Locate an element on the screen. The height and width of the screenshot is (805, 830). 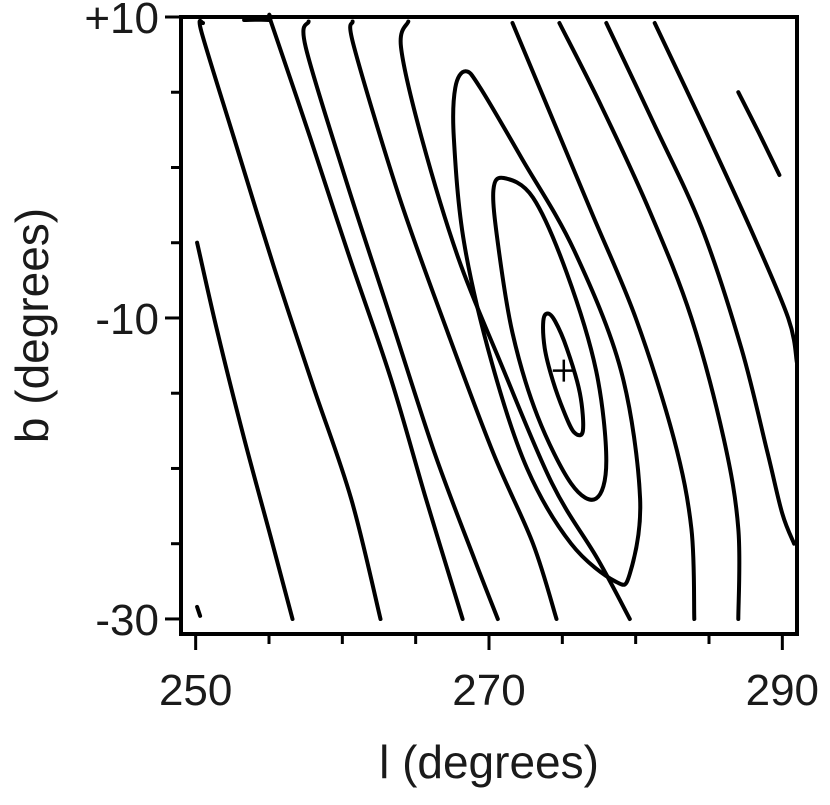
marker-layer is located at coordinates (563, 370).